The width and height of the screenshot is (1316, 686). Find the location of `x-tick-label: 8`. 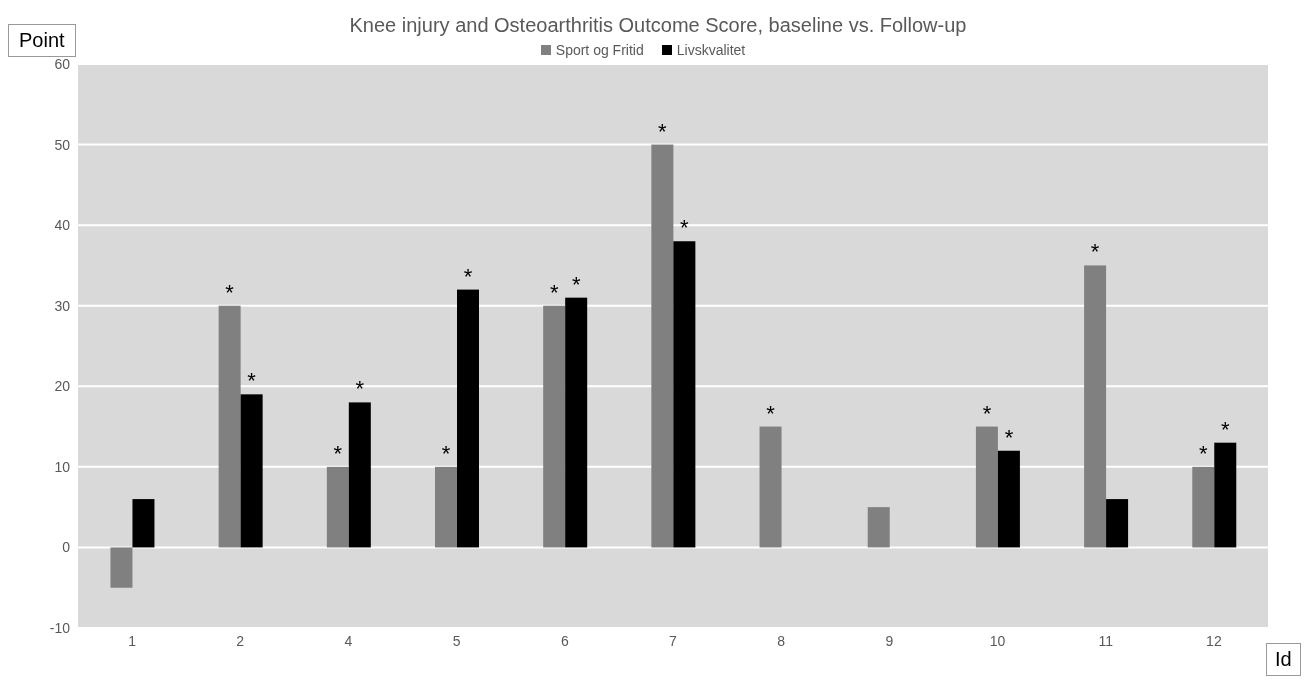

x-tick-label: 8 is located at coordinates (781, 640).